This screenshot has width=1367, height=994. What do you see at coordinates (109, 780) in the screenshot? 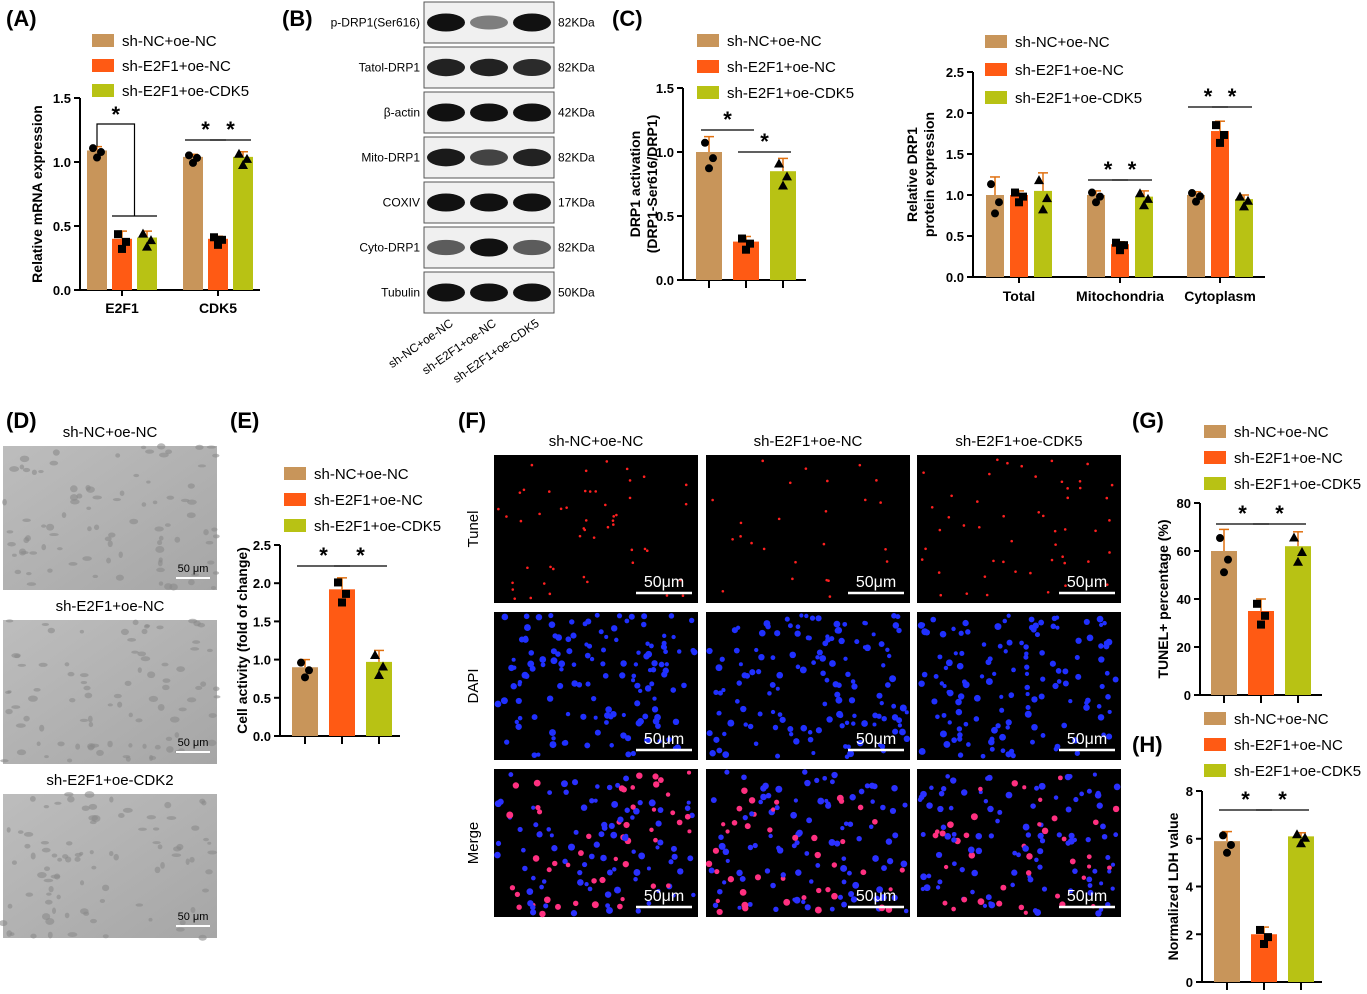
I see `micro-title: sh-E2F1+oe-CDK2` at bounding box center [109, 780].